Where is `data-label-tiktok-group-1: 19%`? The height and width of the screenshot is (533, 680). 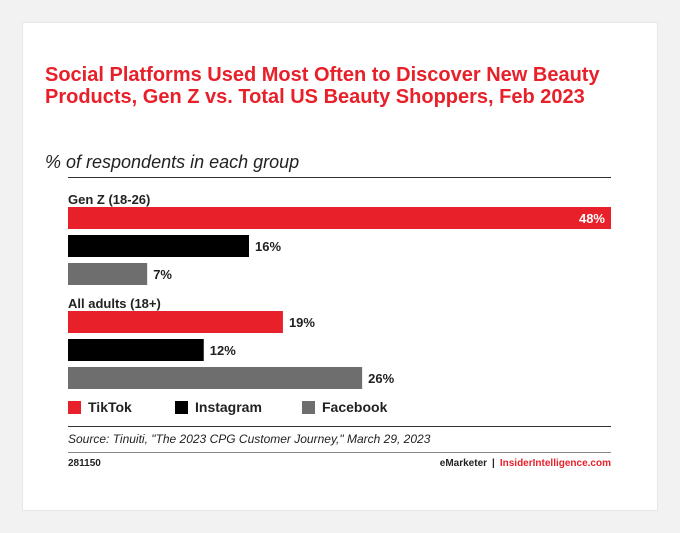
data-label-tiktok-group-1: 19% is located at coordinates (302, 322).